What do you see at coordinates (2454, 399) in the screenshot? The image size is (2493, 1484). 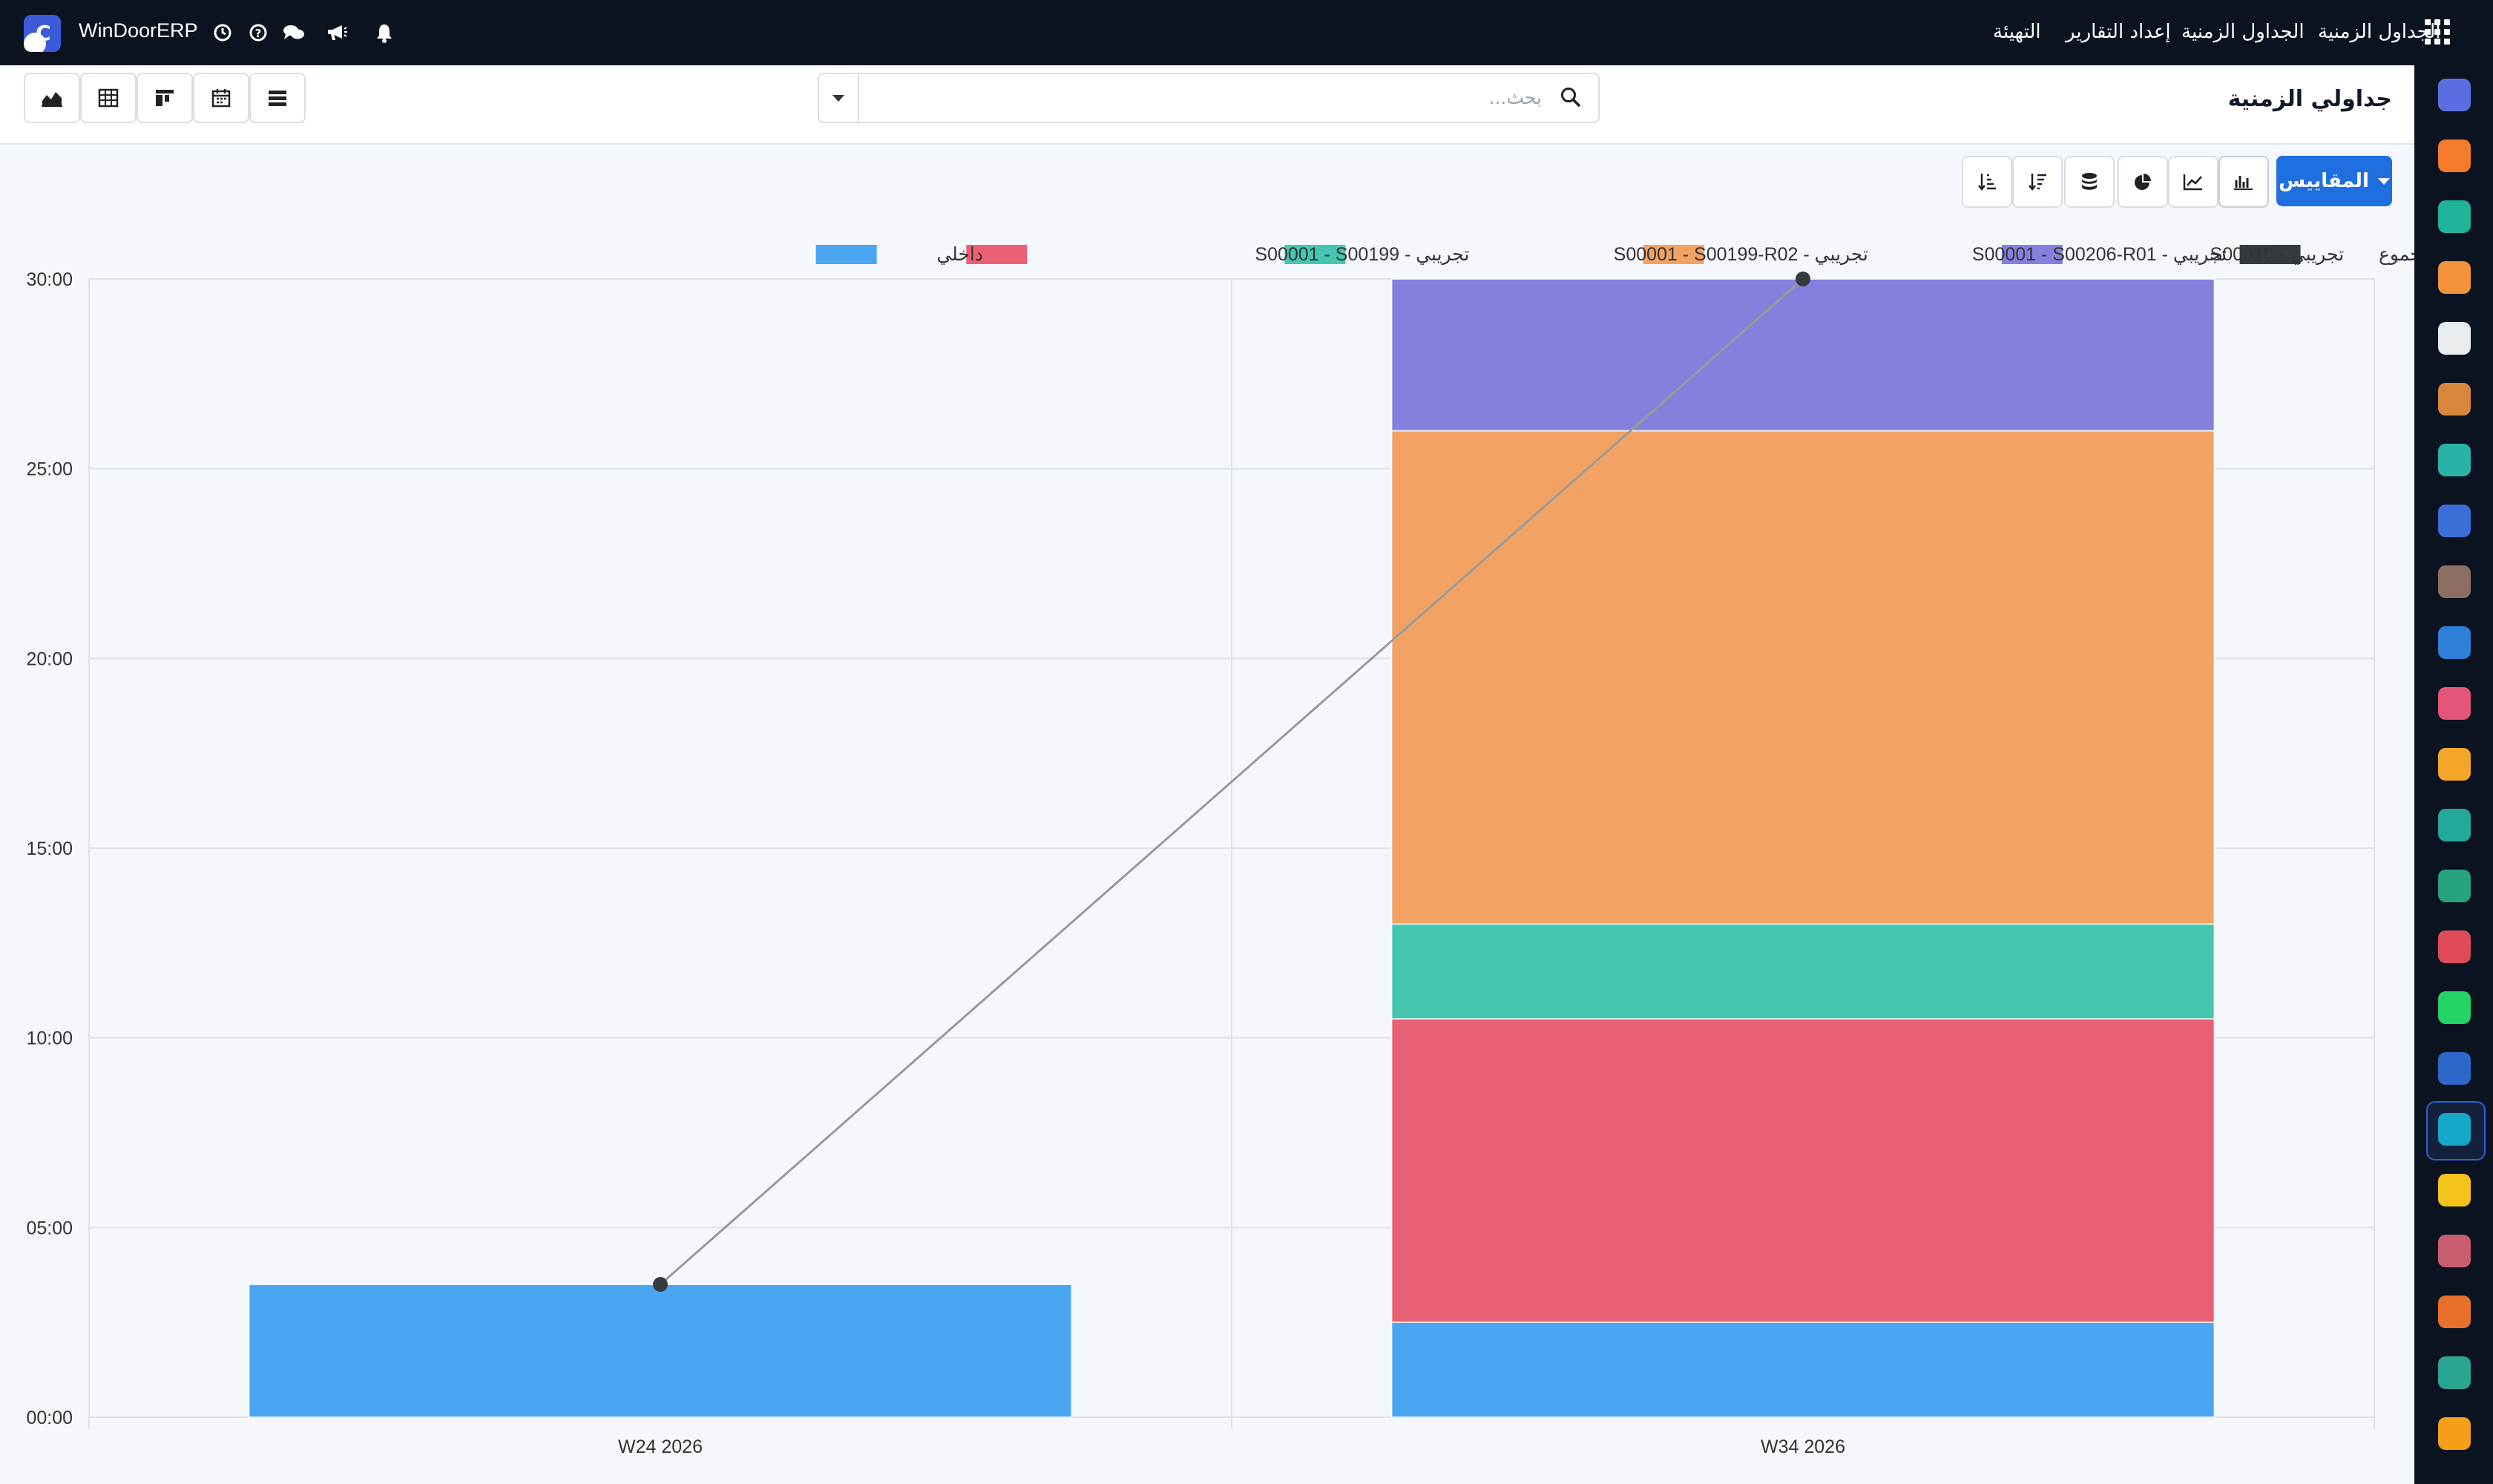 I see `crm-app-icon` at bounding box center [2454, 399].